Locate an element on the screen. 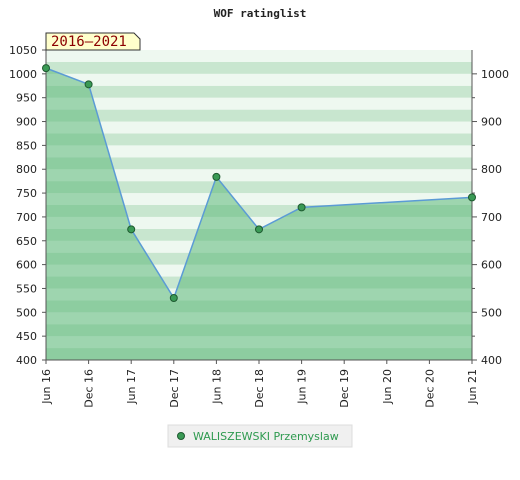 The image size is (520, 480). legend: WALISZEWSKI Przemyslaw is located at coordinates (260, 436).